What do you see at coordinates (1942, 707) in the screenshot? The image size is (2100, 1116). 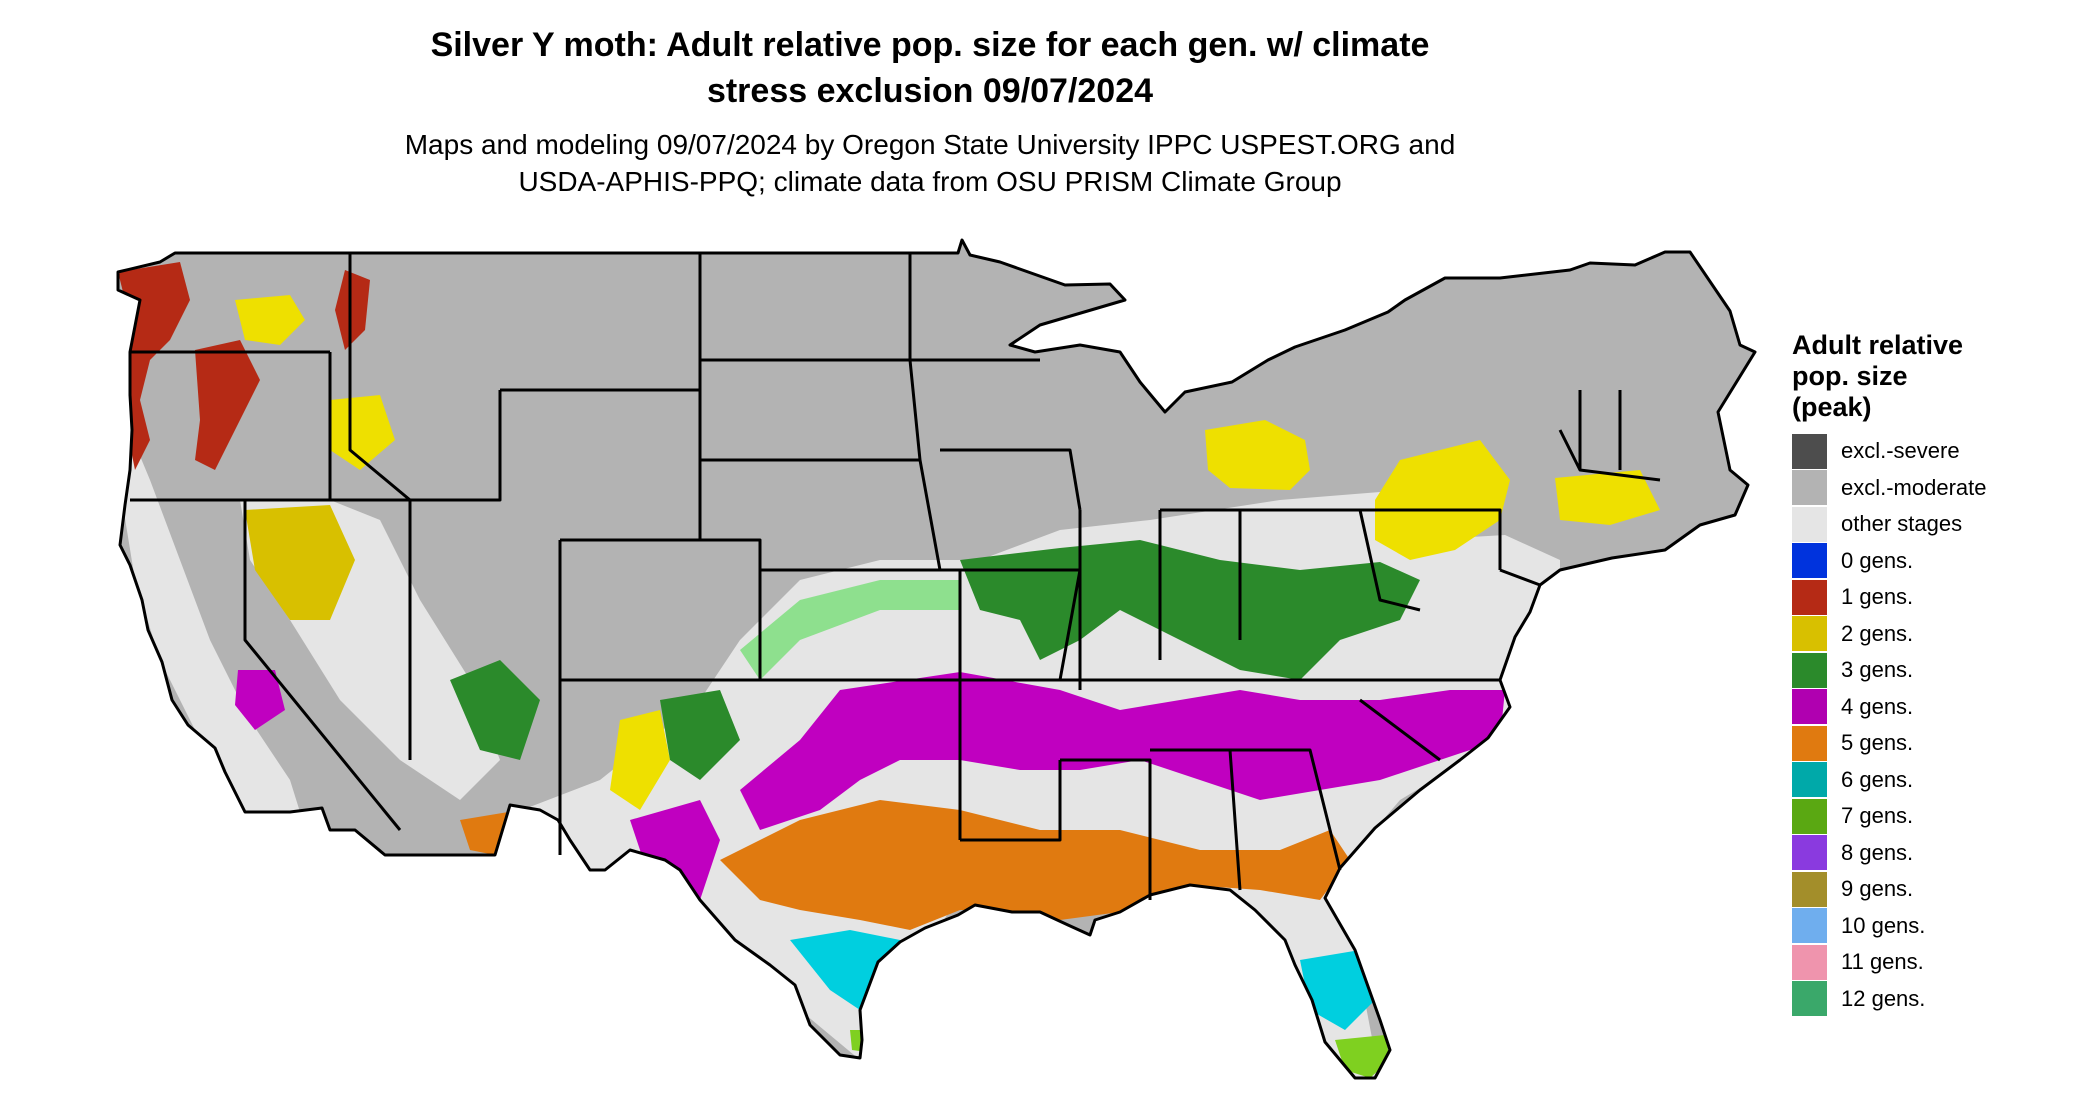 I see `legend-item: 4 gens.` at bounding box center [1942, 707].